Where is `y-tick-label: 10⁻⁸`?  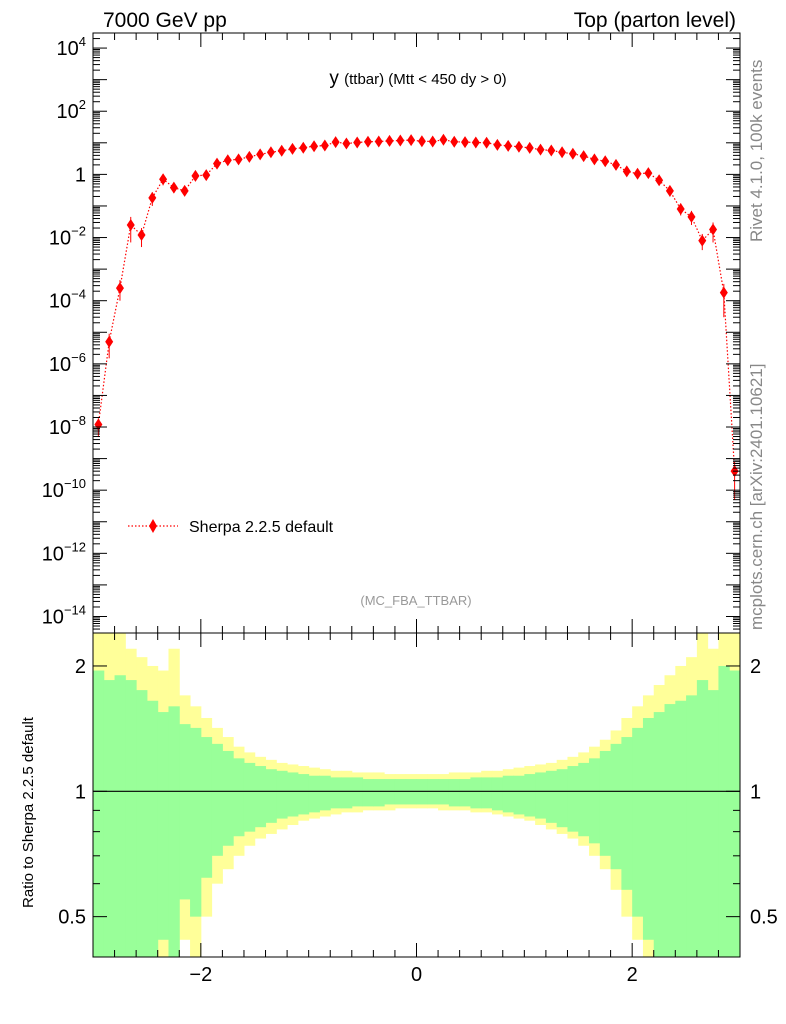
y-tick-label: 10⁻⁸ is located at coordinates (67, 426).